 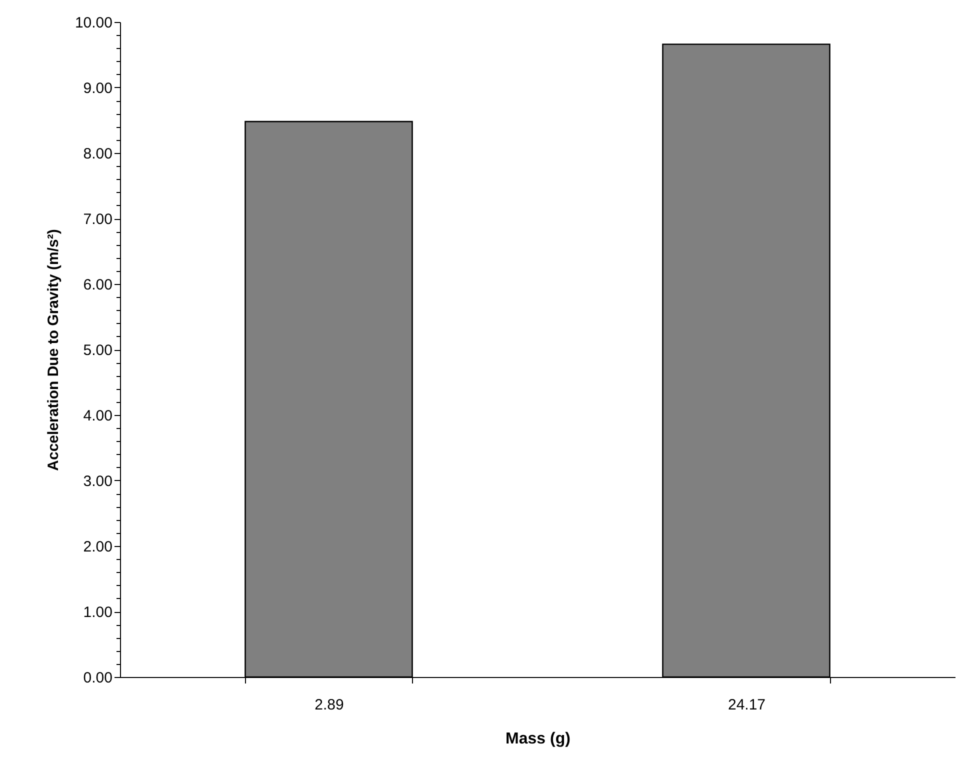 I want to click on y-tick-label: 8.00, so click(x=97, y=154).